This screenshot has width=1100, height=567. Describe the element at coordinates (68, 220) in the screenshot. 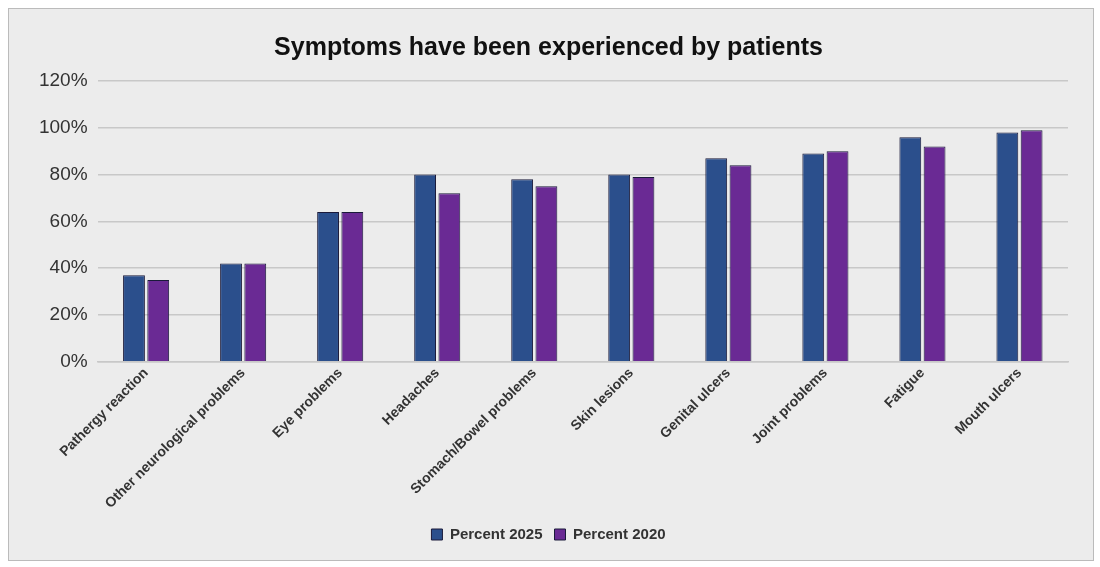

I see `y-tick-label: 60%` at that location.